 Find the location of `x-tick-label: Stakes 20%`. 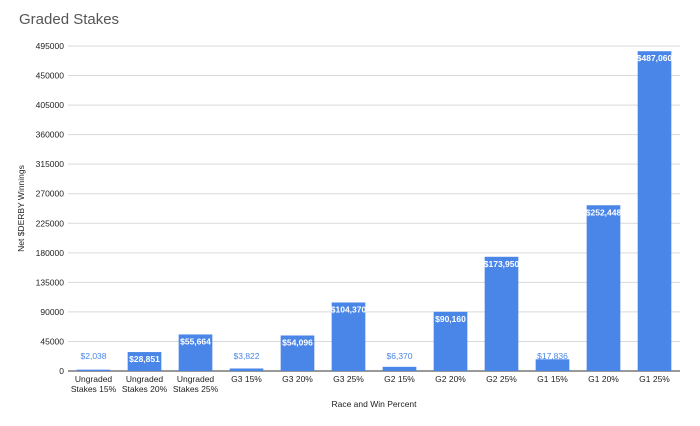

x-tick-label: Stakes 20% is located at coordinates (145, 389).